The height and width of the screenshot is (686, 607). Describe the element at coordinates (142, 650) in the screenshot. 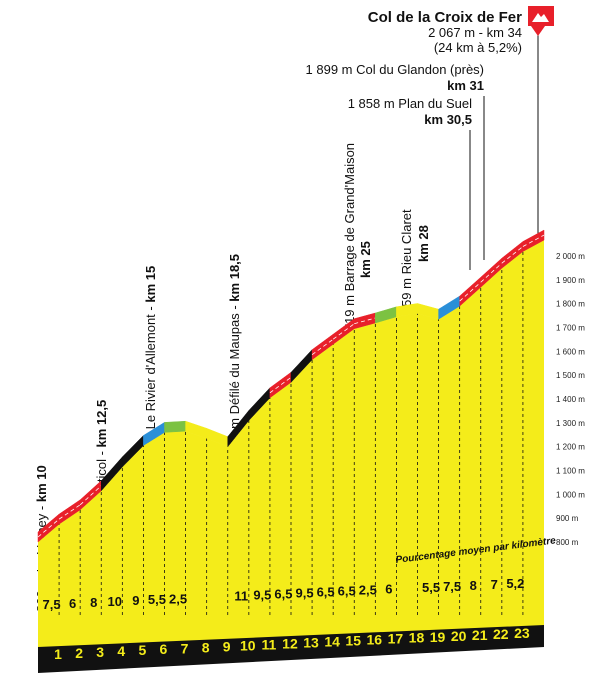

I see `km-number-label: 5` at that location.